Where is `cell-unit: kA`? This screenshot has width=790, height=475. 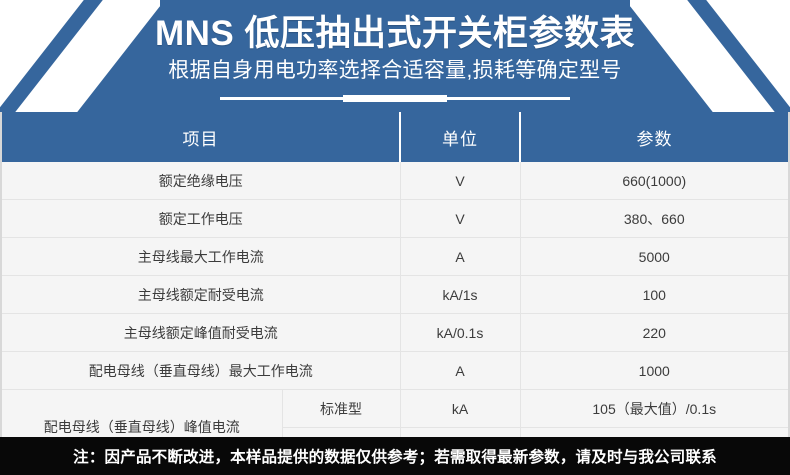 cell-unit: kA is located at coordinates (460, 408).